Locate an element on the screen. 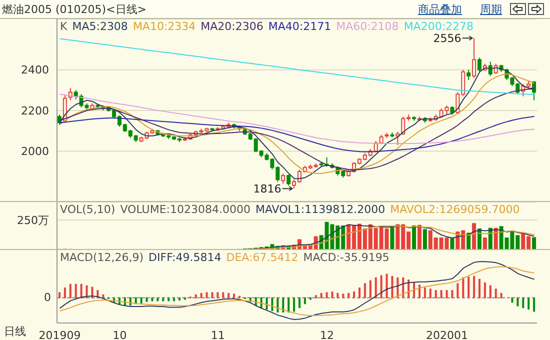 The image size is (550, 340). text: MA200:2278 is located at coordinates (439, 26).